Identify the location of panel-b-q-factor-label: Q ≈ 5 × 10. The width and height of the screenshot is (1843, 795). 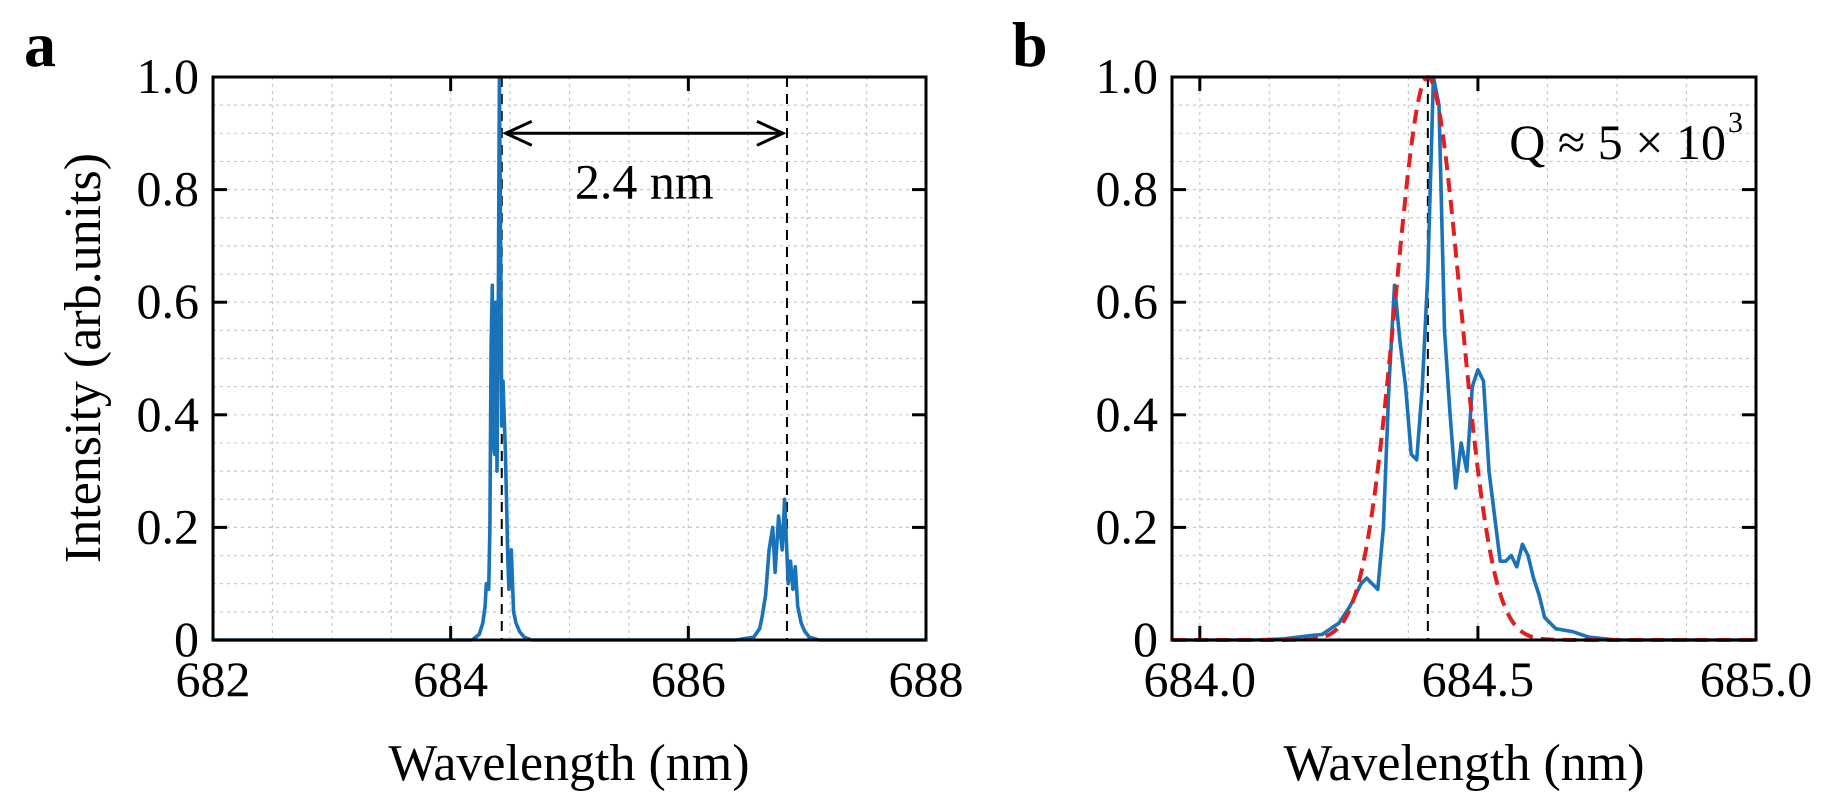
(1617, 142).